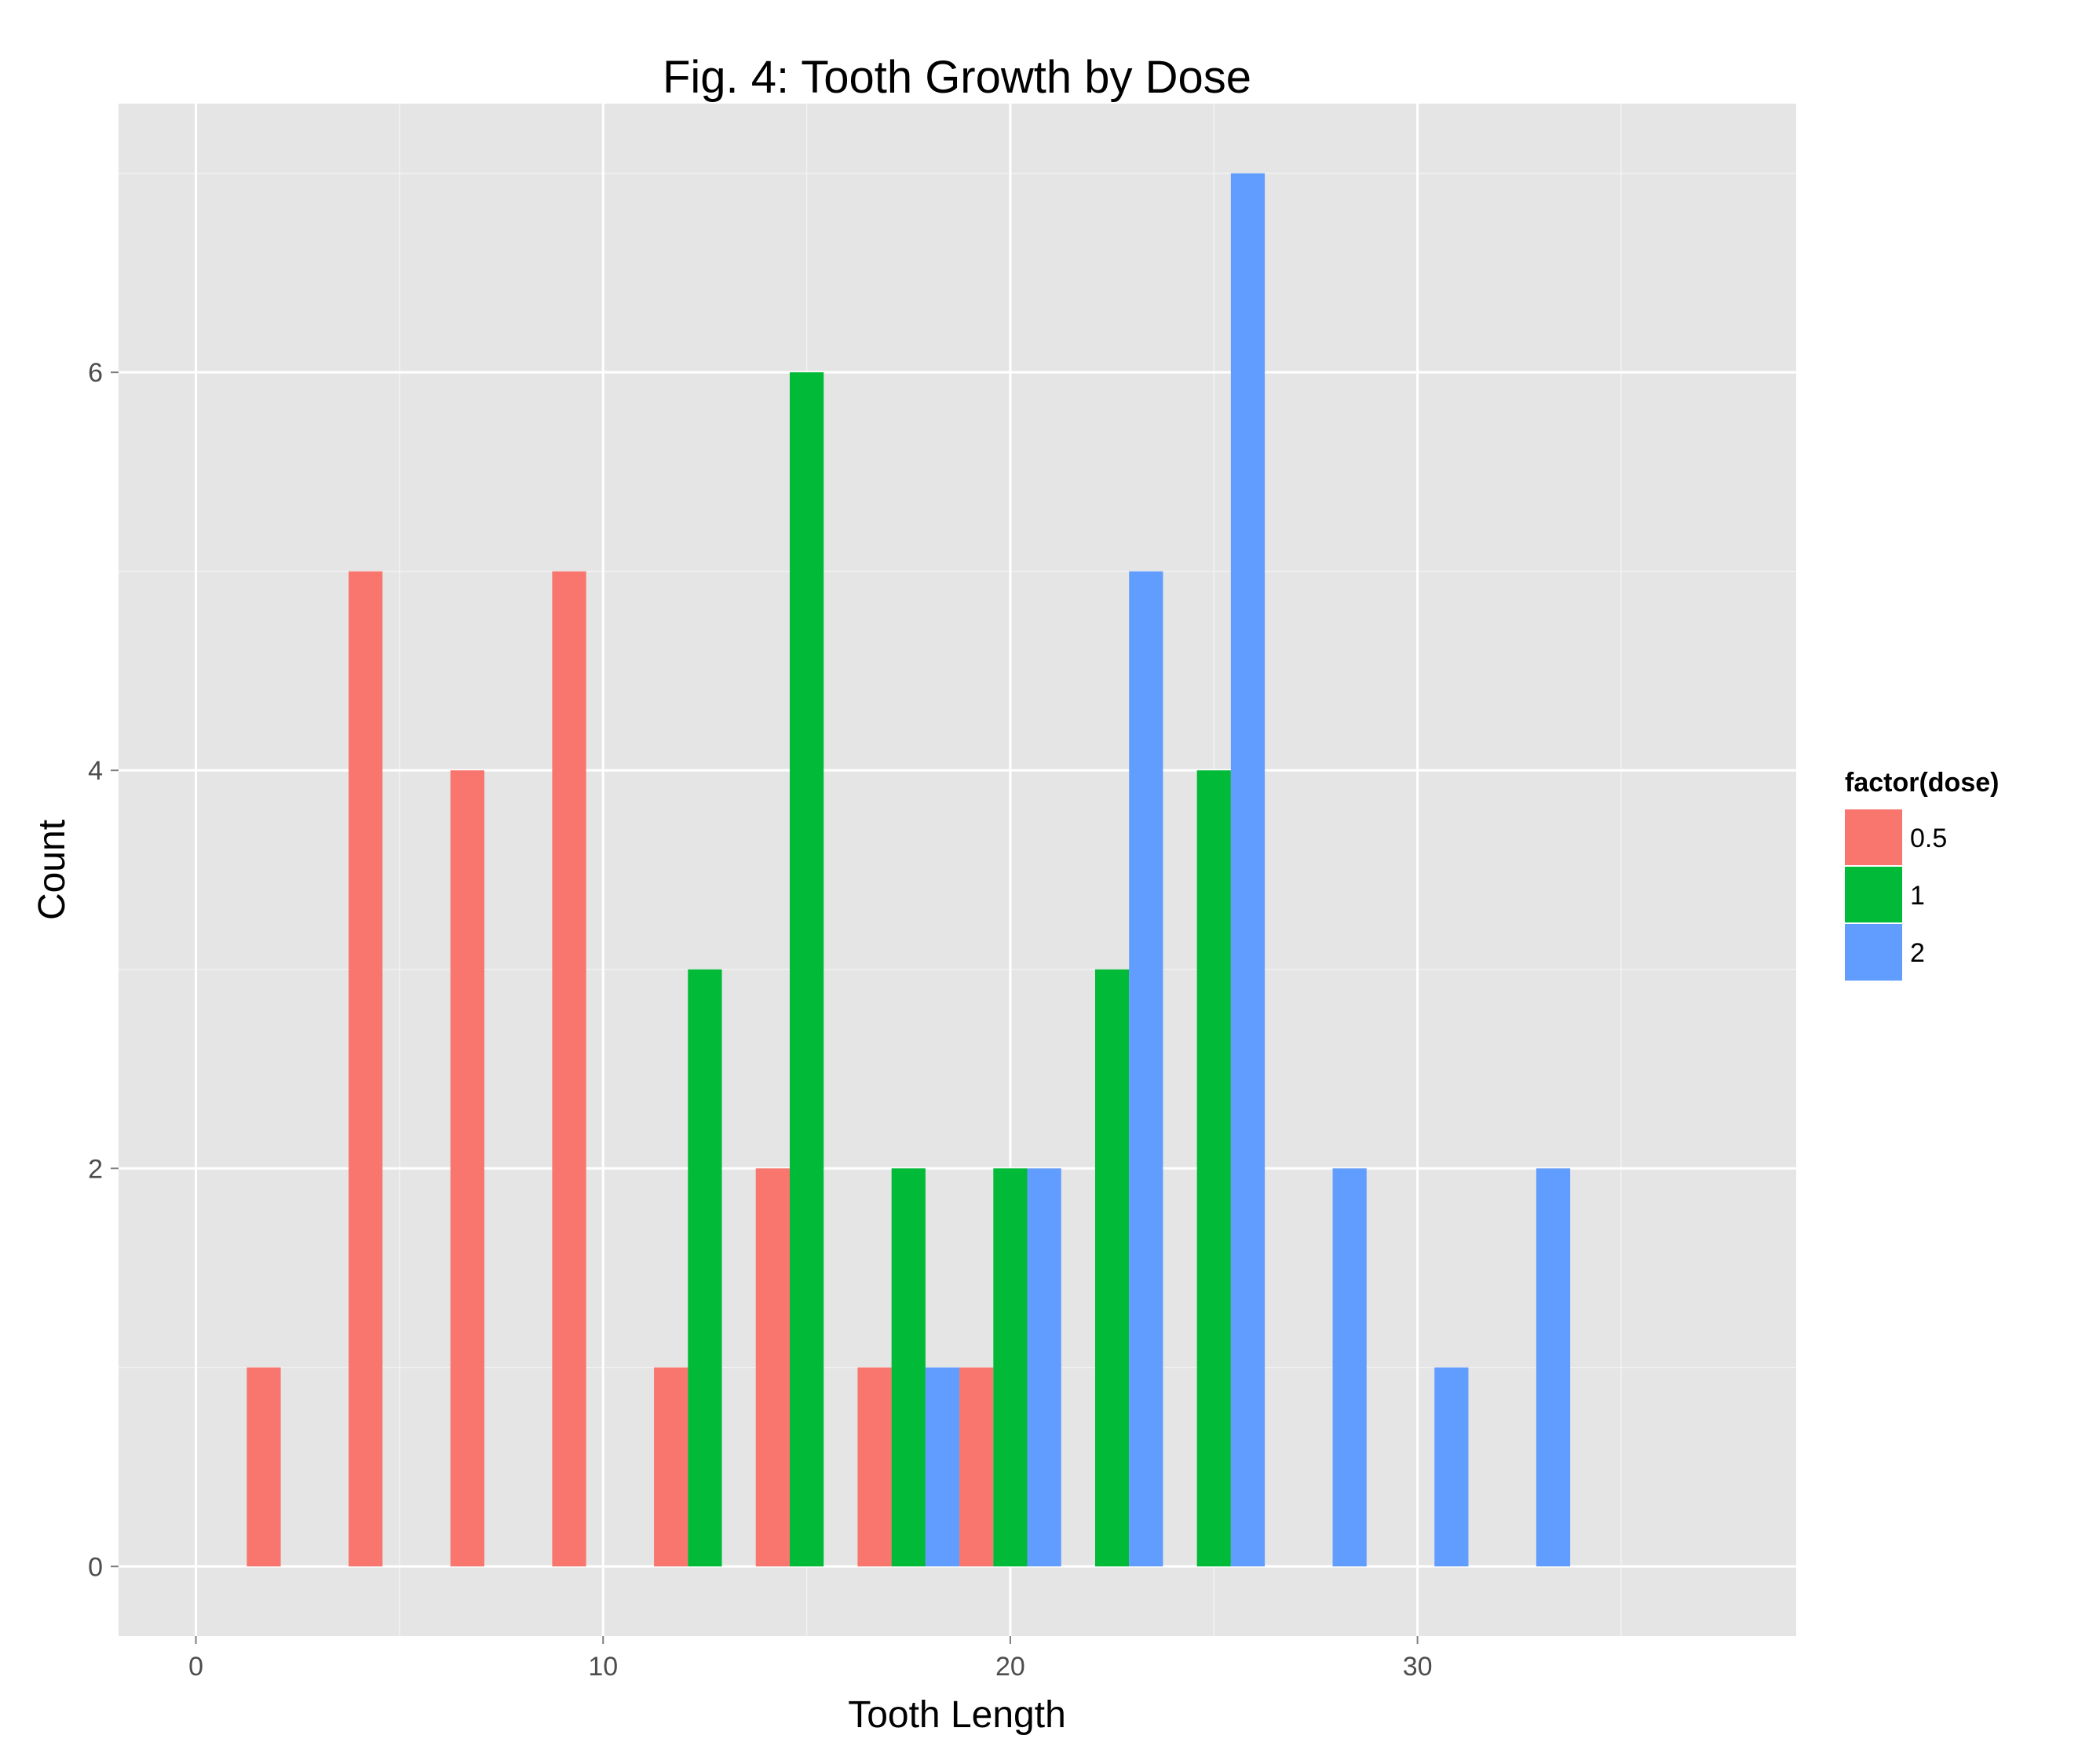  What do you see at coordinates (103, 970) in the screenshot?
I see `y-axis: 0 2 4 6` at bounding box center [103, 970].